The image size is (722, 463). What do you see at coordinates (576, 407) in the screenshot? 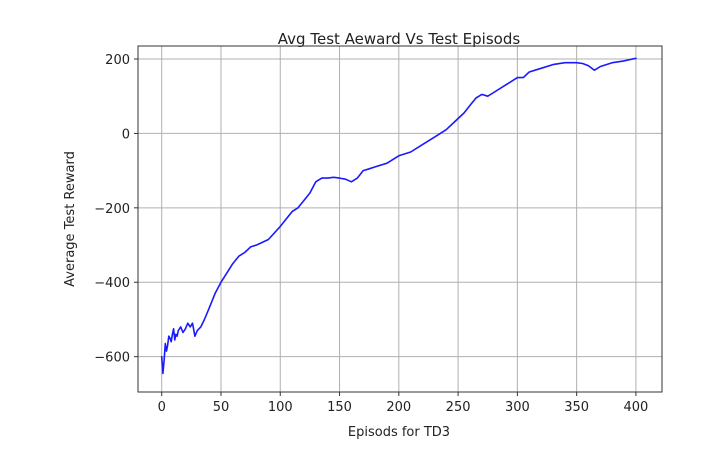
I see `x-tick-label: 350` at bounding box center [576, 407].